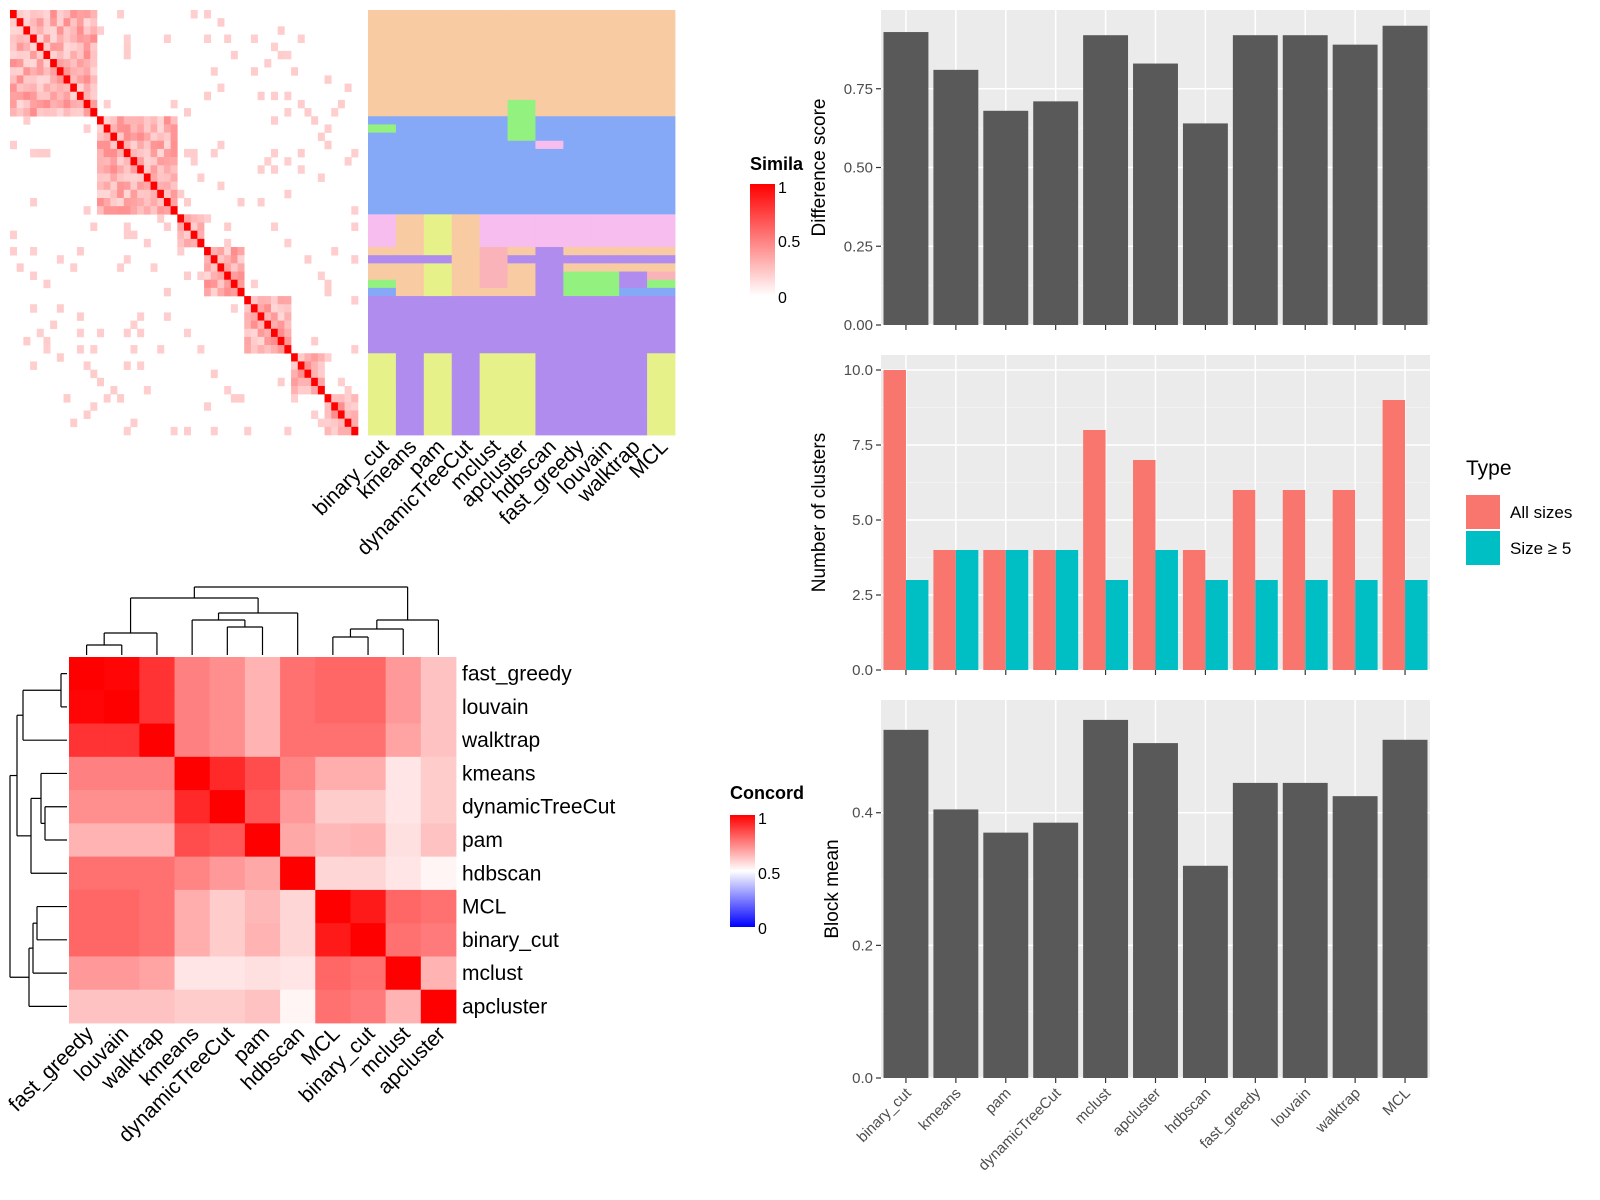  I want to click on y-tick-label: 0.00, so click(858, 325).